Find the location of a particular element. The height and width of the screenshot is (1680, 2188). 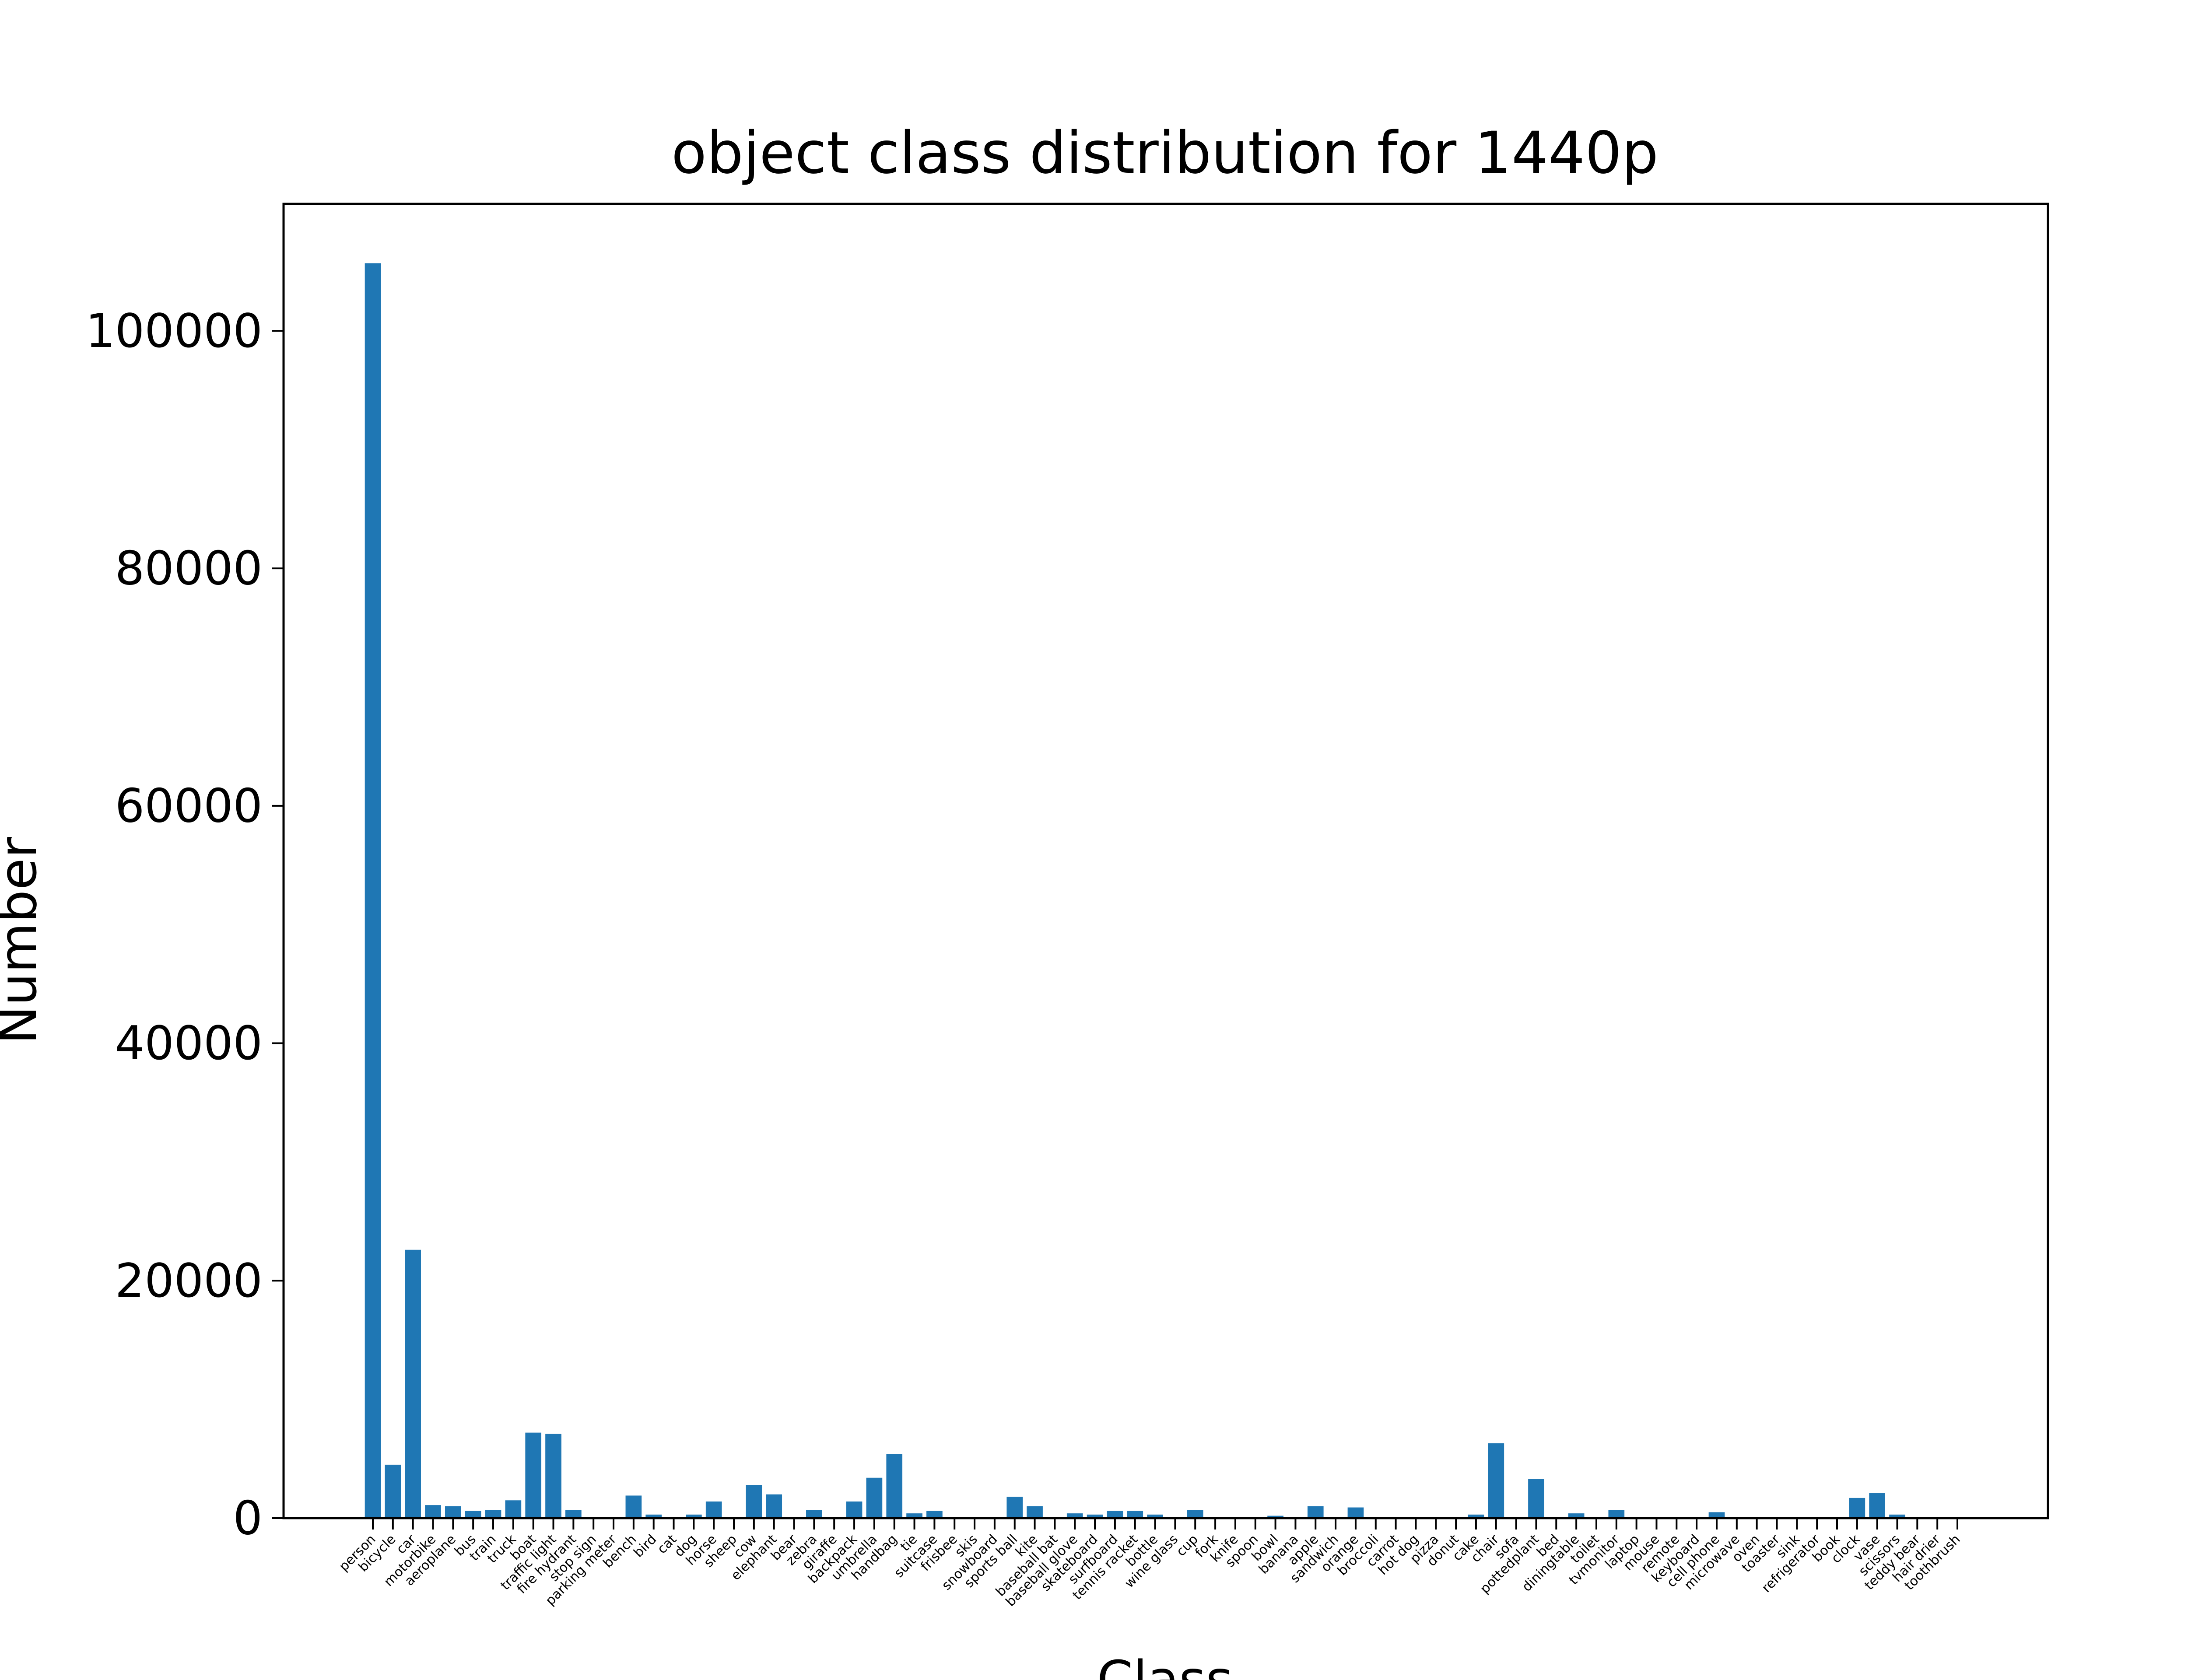

bar-boat is located at coordinates (534, 1475).